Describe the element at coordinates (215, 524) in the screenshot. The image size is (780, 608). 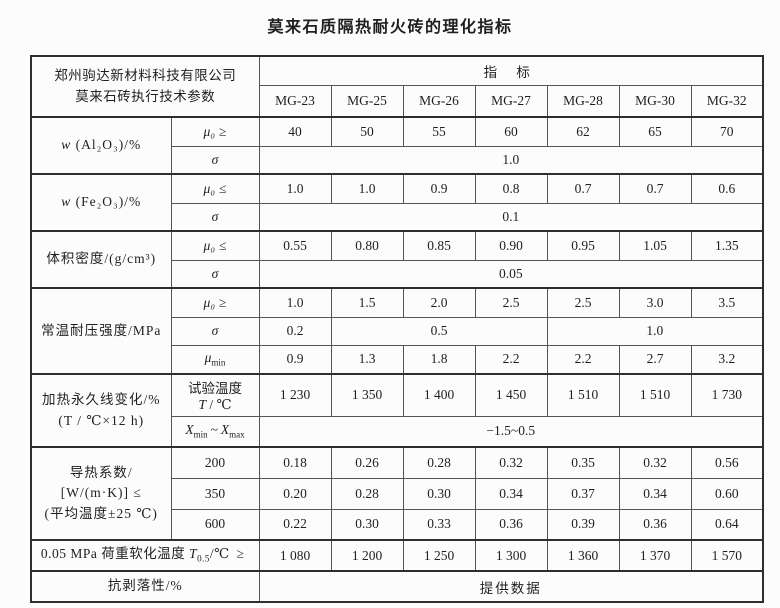
I see `sub-label-temp-600: 600` at that location.